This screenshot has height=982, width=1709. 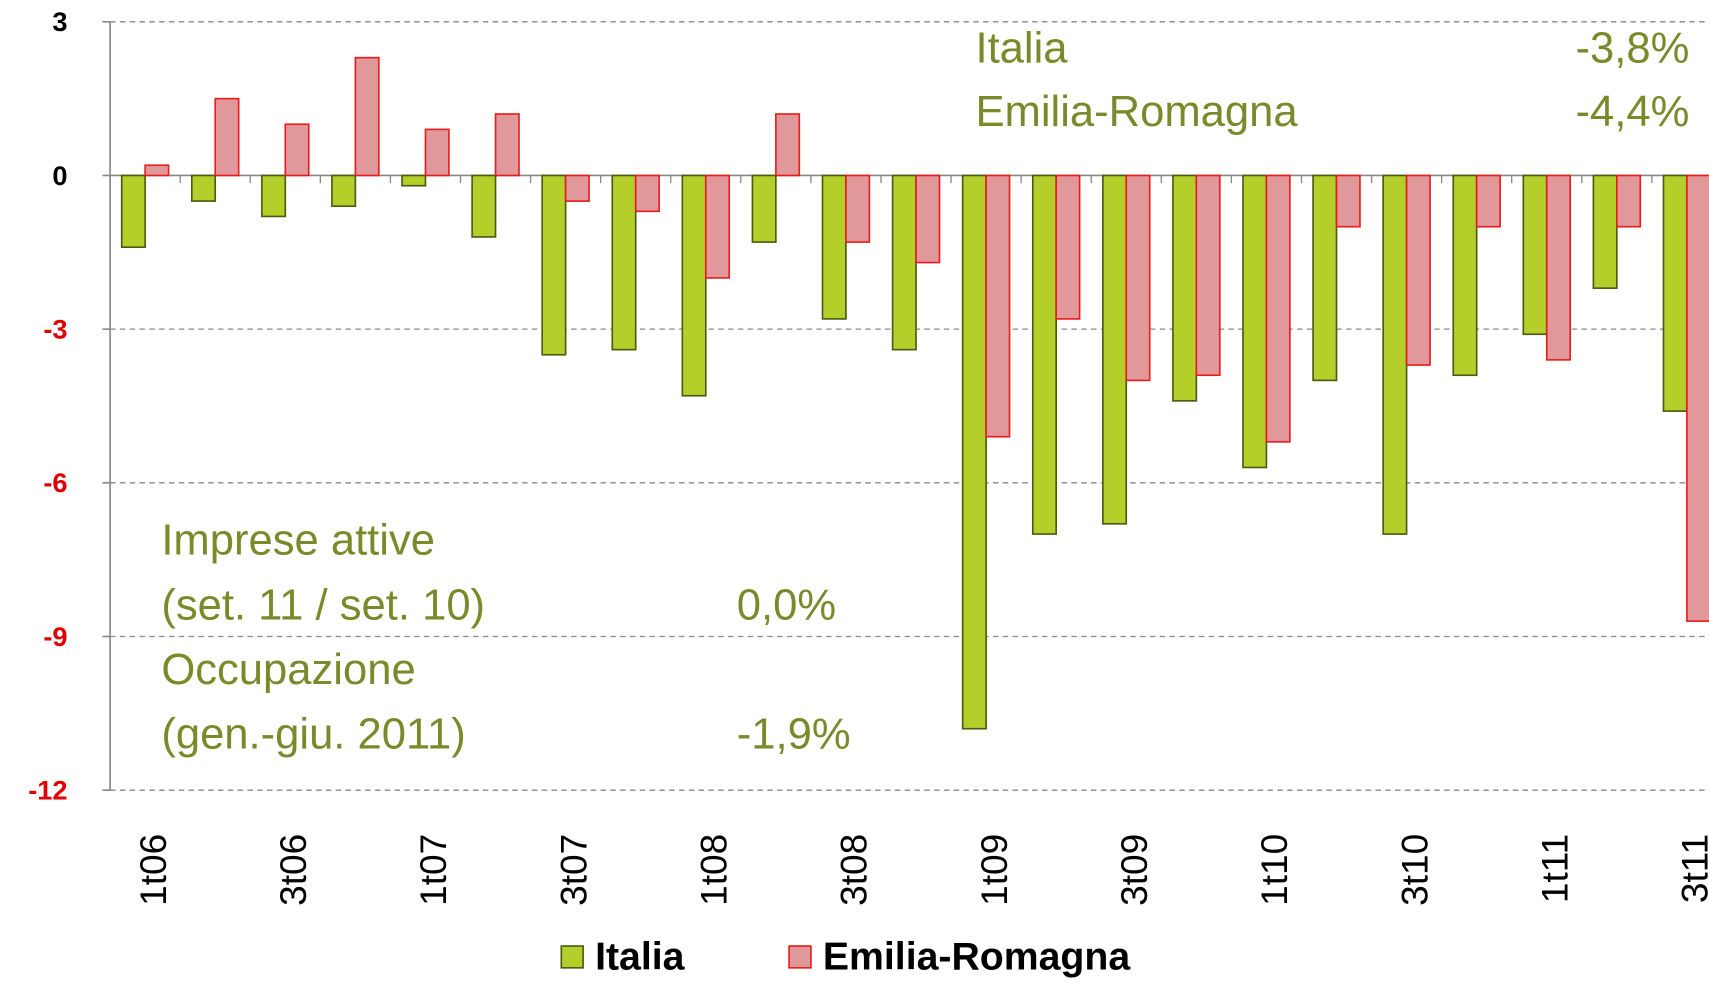 I want to click on y-tick-label: -3, so click(x=55, y=329).